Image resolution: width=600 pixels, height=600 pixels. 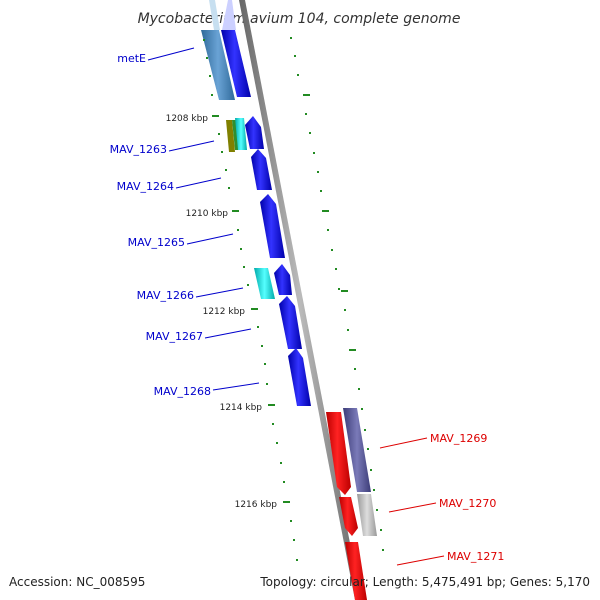 What do you see at coordinates (77, 582) in the screenshot?
I see `accession-text: Accession: NC_008595` at bounding box center [77, 582].